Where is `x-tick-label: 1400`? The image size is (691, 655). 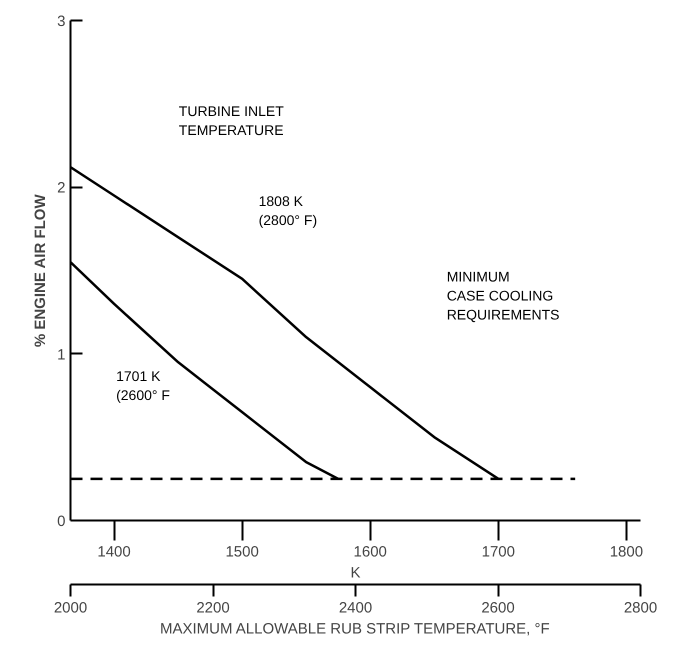 x-tick-label: 1400 is located at coordinates (114, 552).